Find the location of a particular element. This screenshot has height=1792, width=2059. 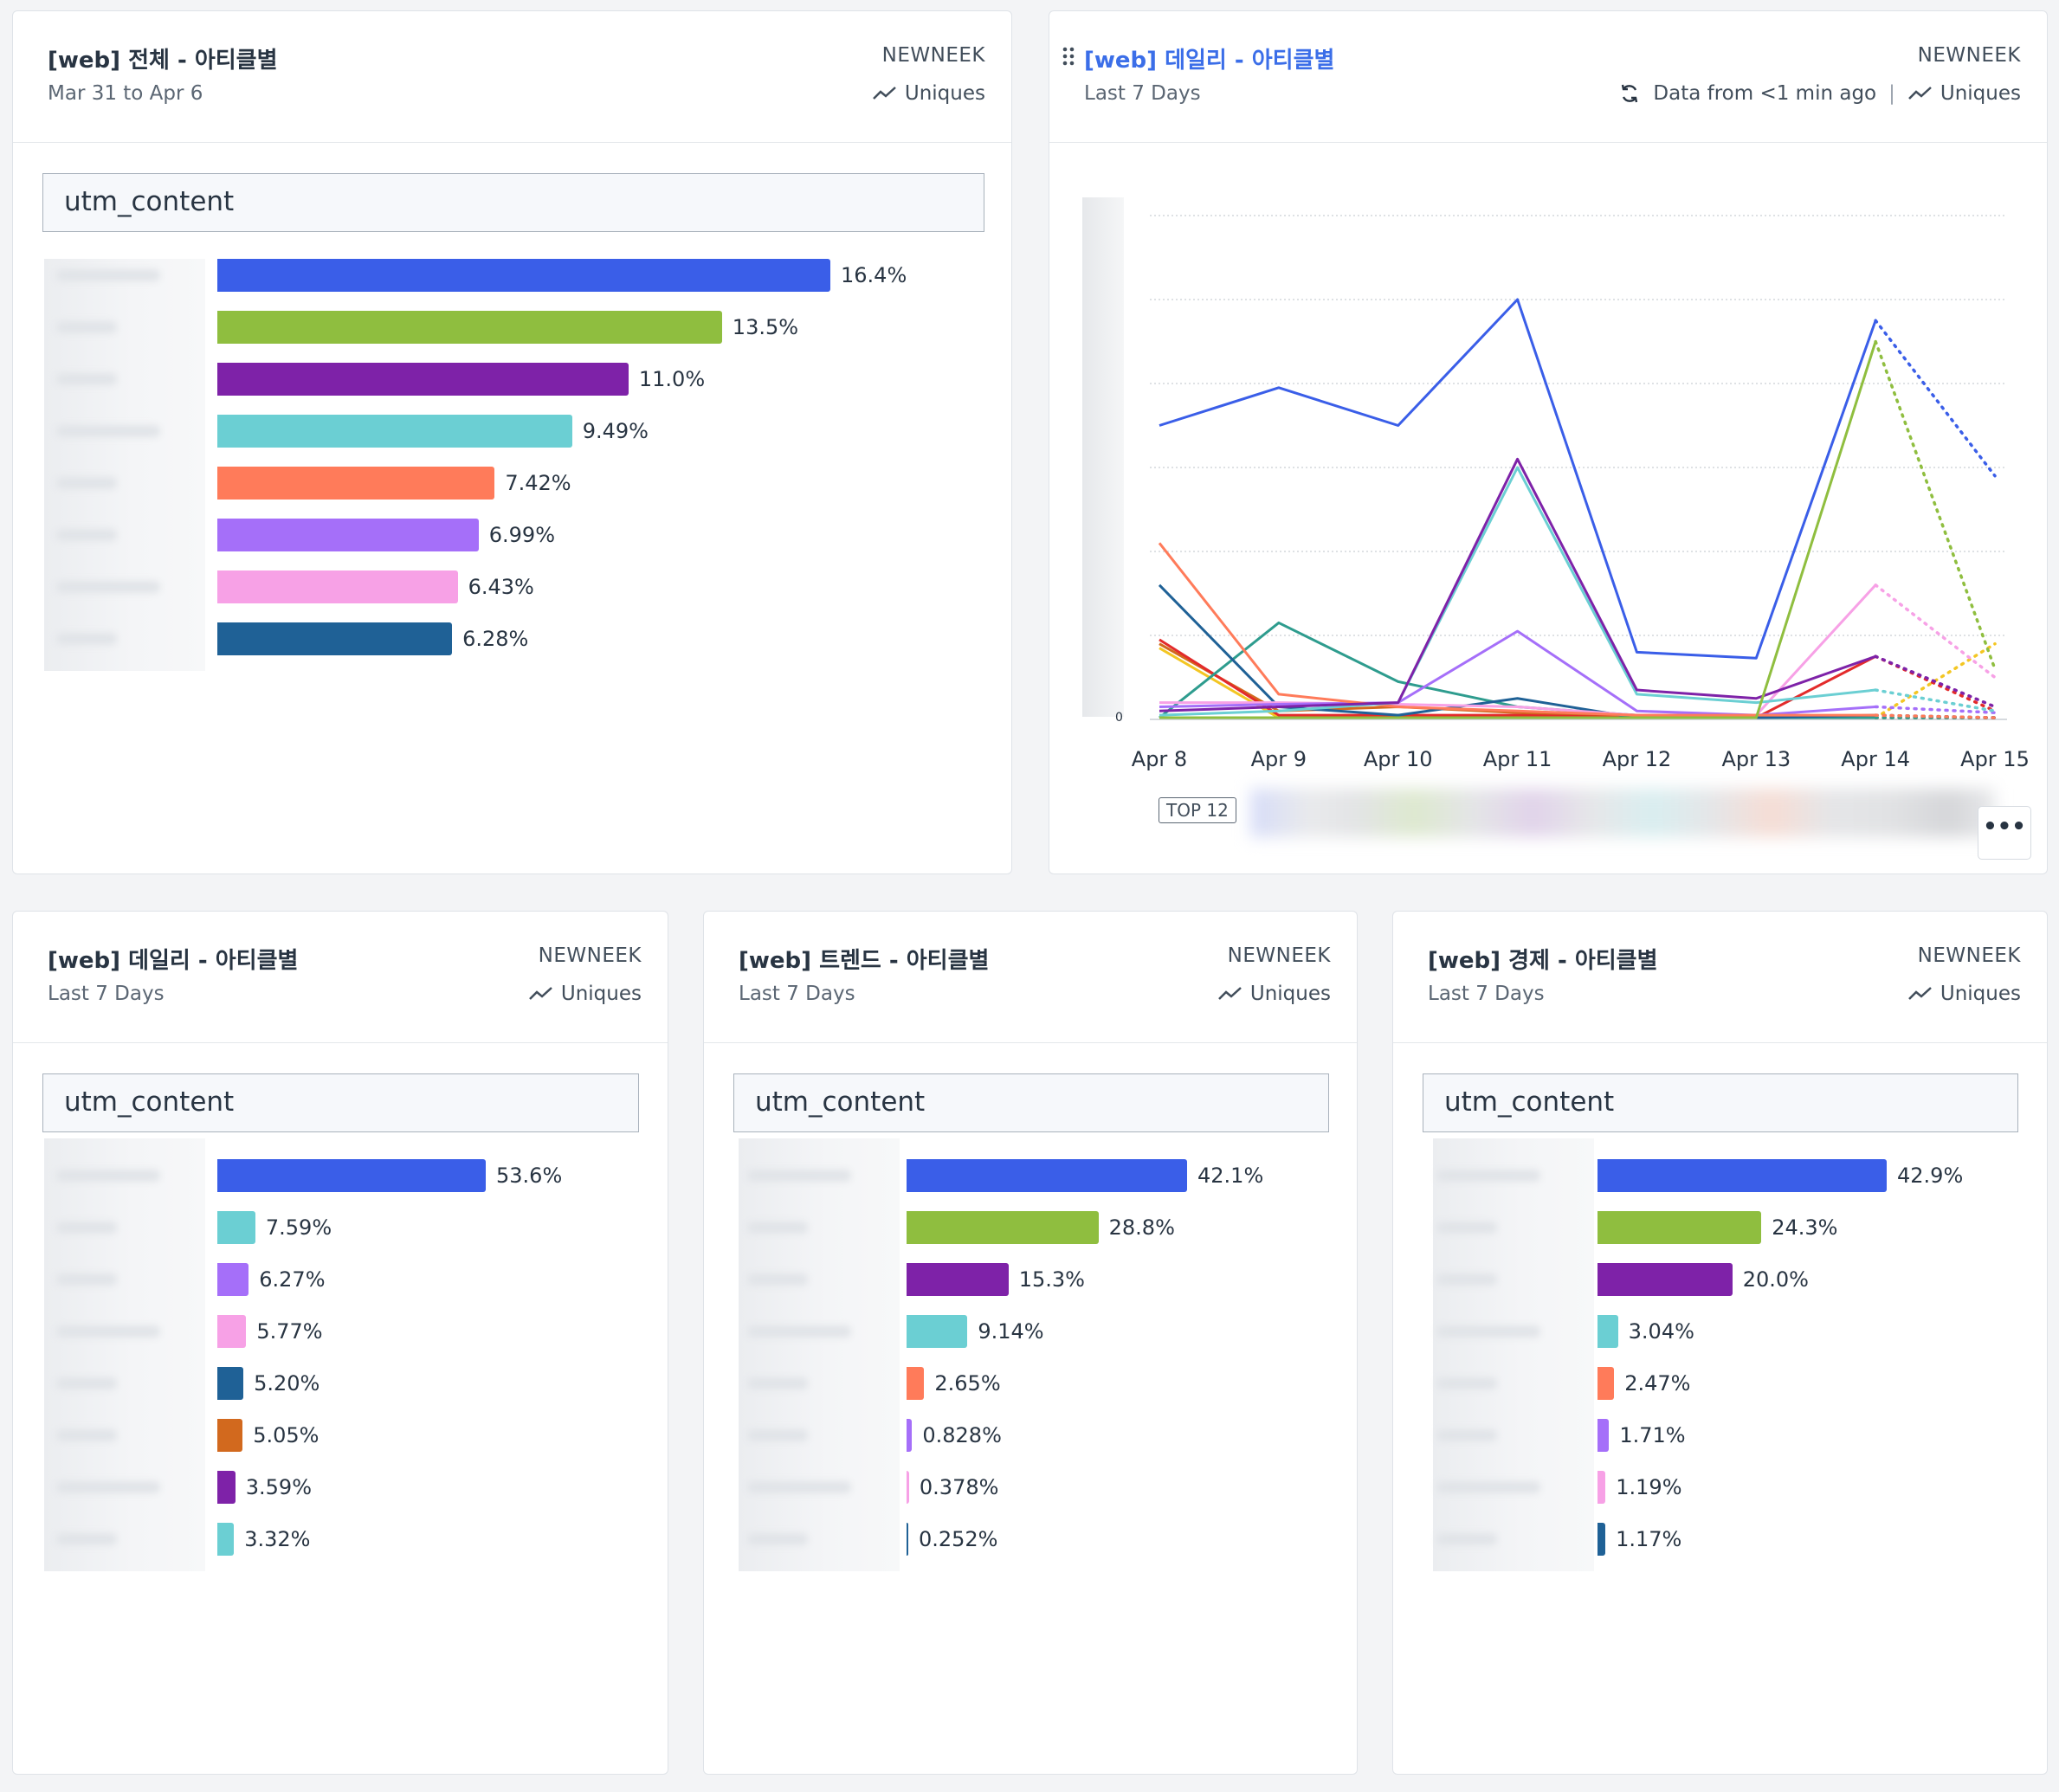

bar-value-label: 5.05% is located at coordinates (286, 1435).